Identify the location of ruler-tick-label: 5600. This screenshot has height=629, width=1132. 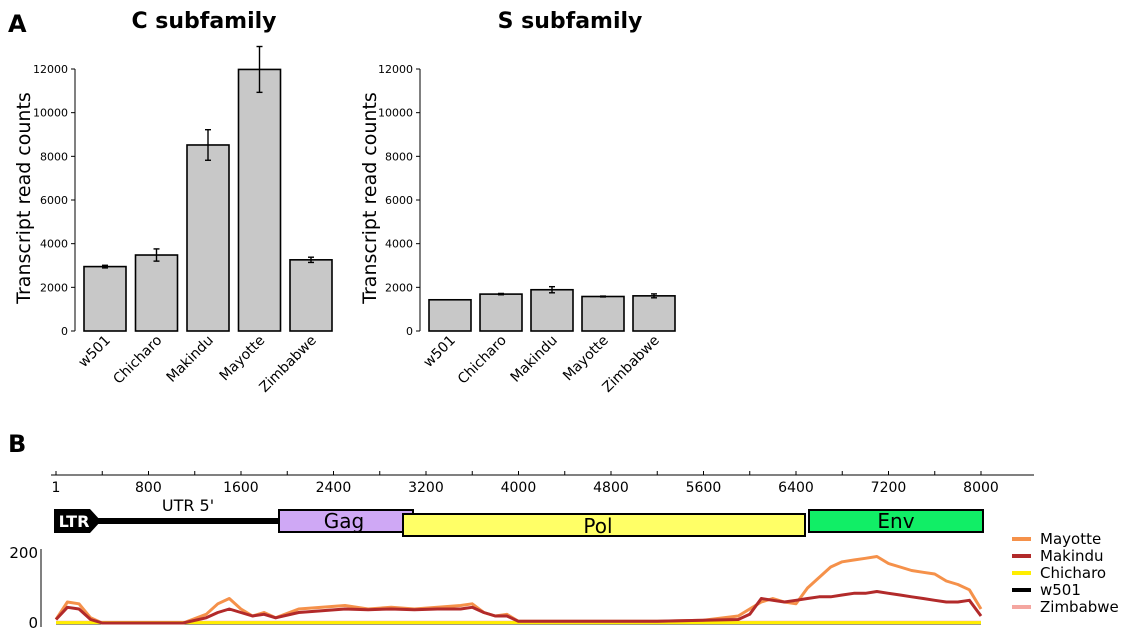
(704, 488).